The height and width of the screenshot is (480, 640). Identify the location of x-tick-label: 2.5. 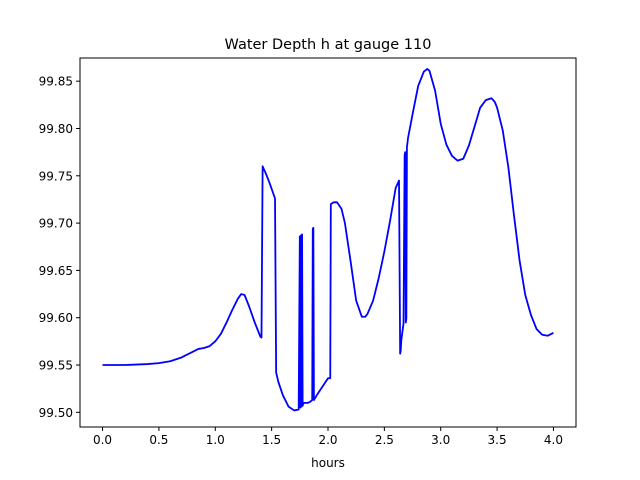
(384, 440).